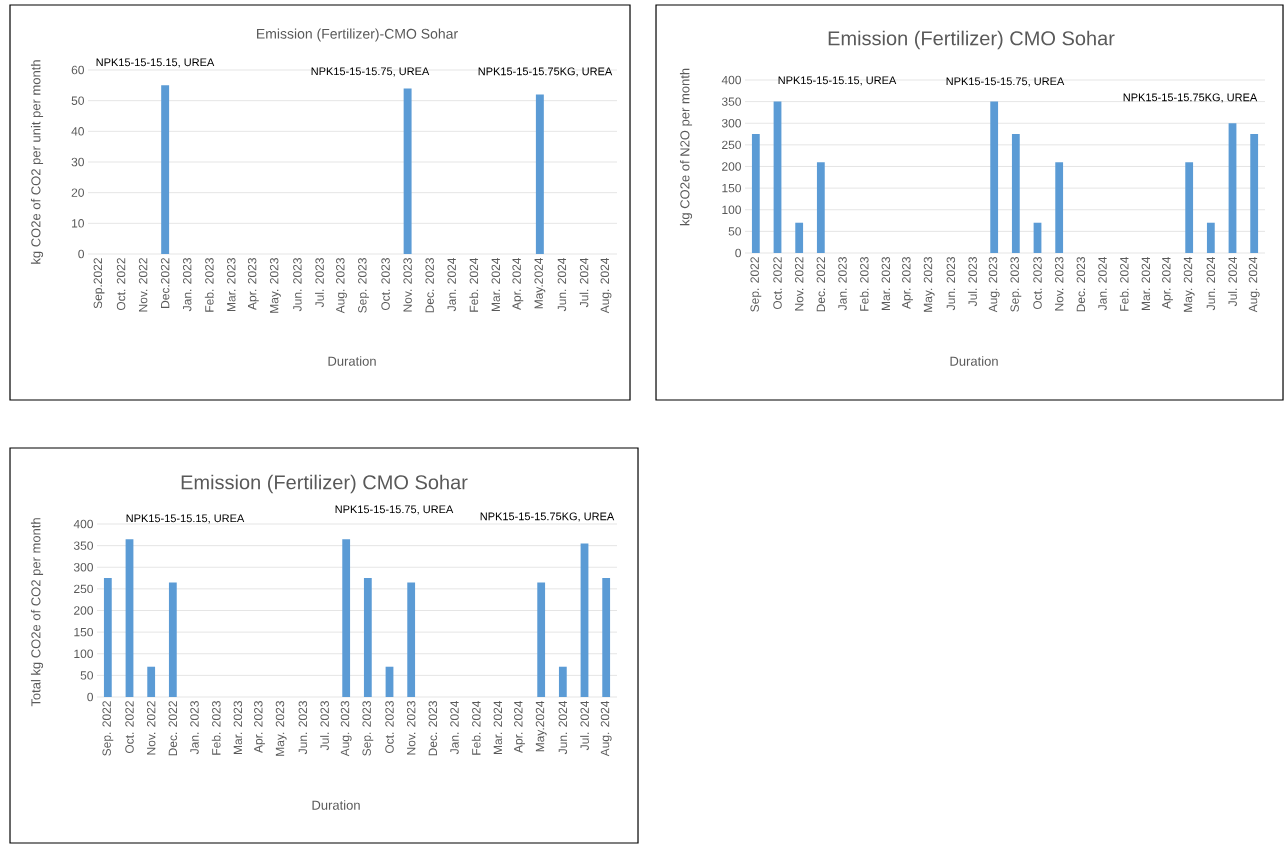 This screenshot has width=1284, height=844. I want to click on text: NPK15-15-15.15, UREA, so click(155, 63).